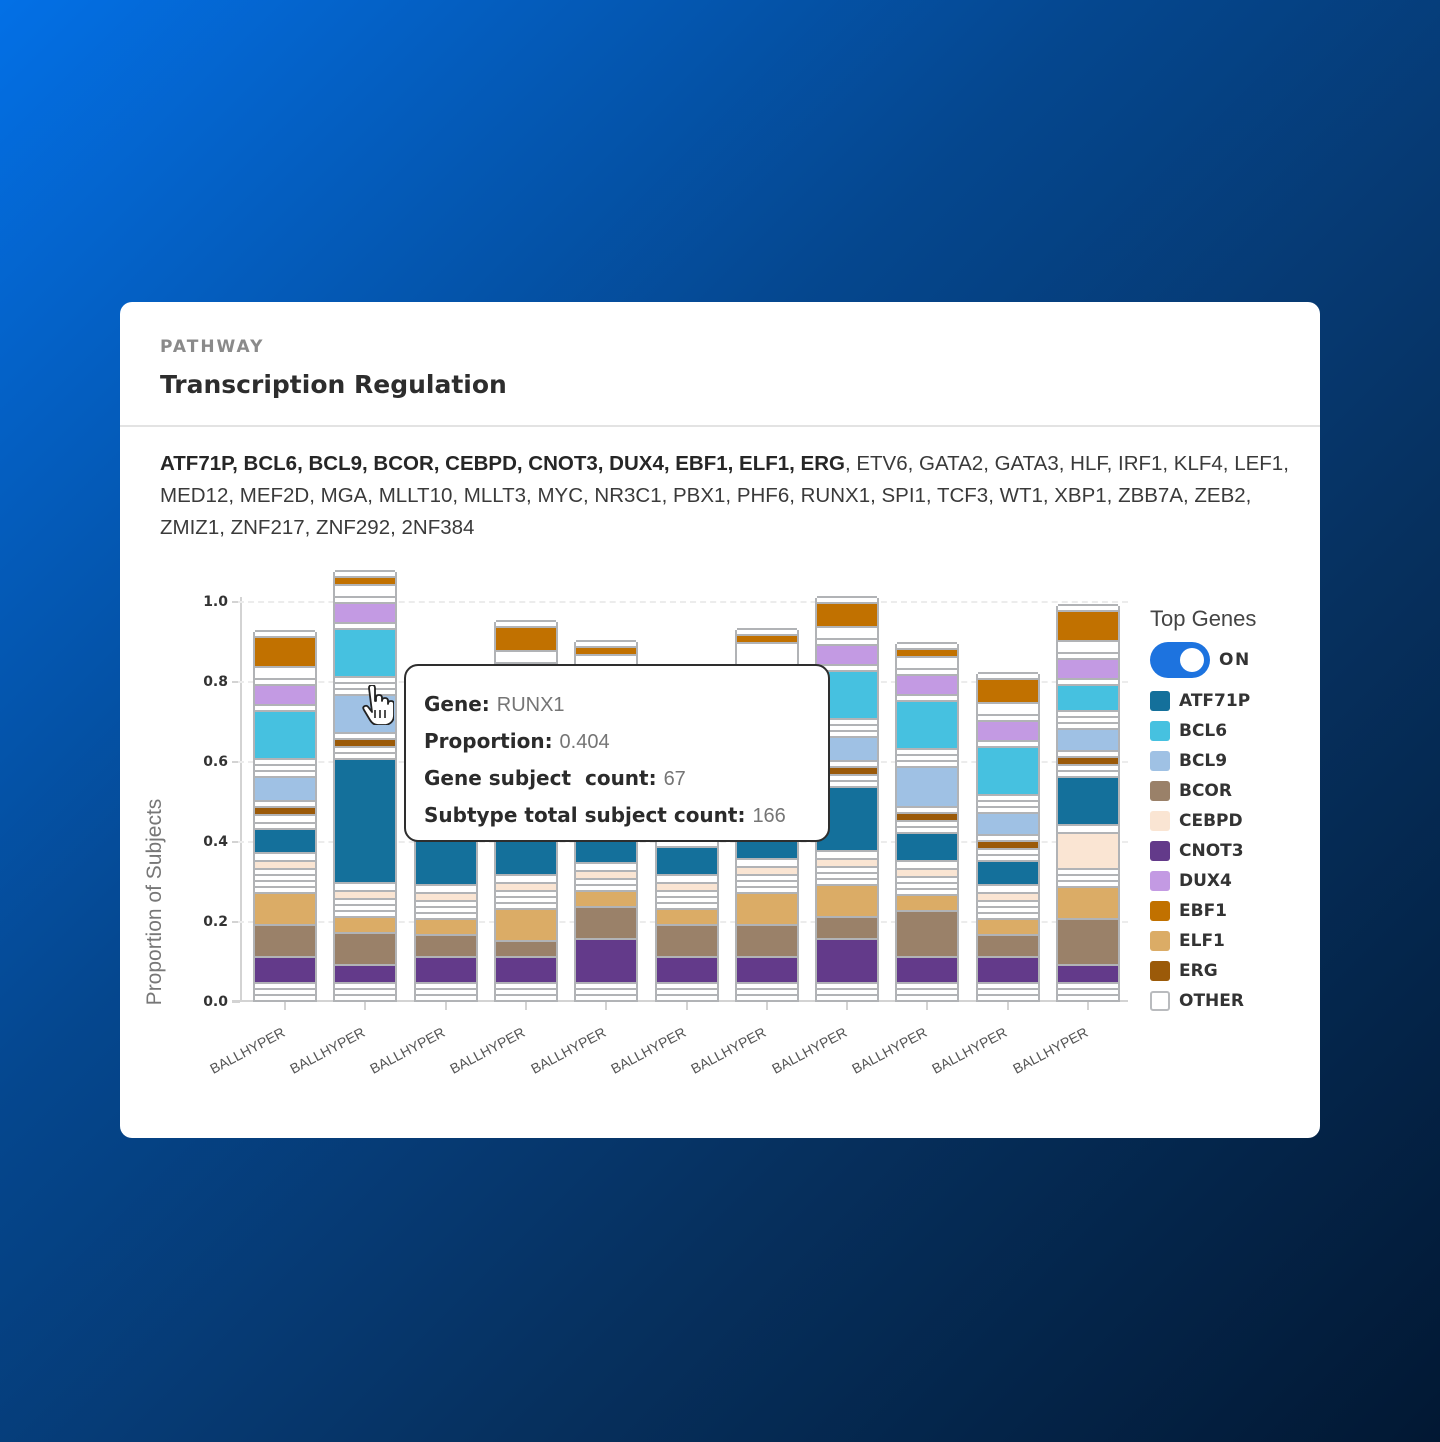 The height and width of the screenshot is (1442, 1440). What do you see at coordinates (1203, 701) in the screenshot?
I see `legend-item-atf71p: ATF71P` at bounding box center [1203, 701].